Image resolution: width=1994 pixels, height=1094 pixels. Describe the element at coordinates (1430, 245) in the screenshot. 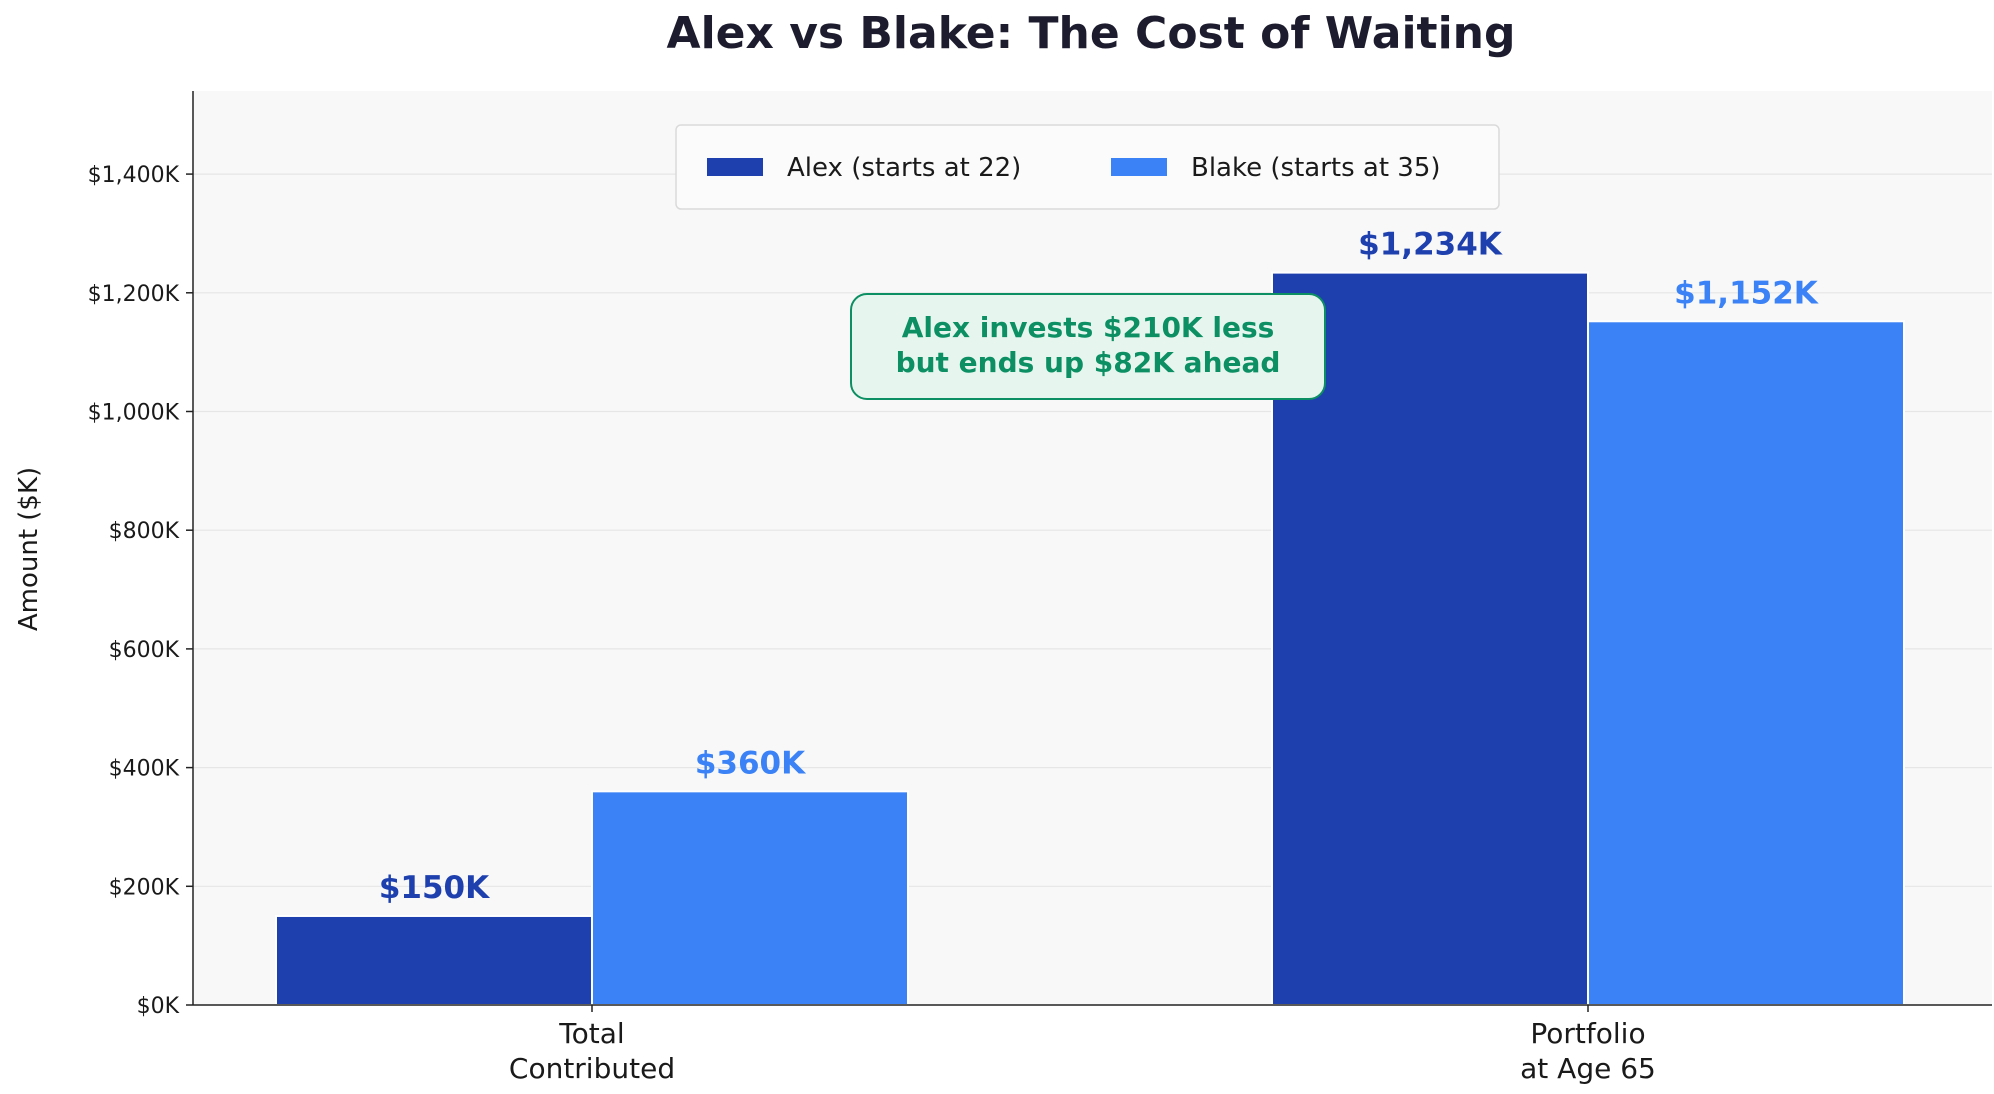

I see `data-label: $1,234K` at that location.